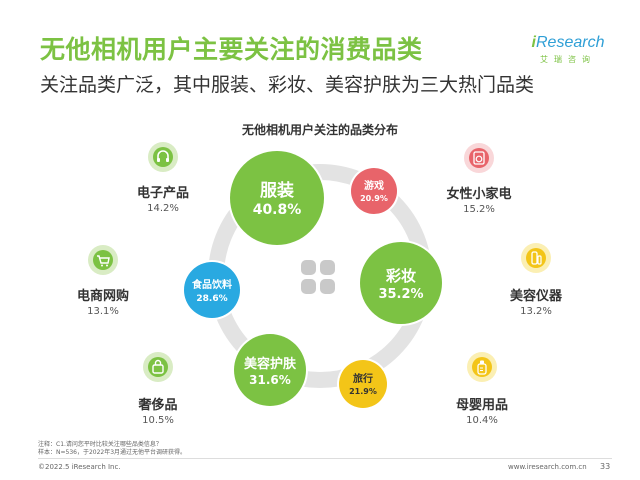 The width and height of the screenshot is (640, 480). I want to click on bubble-travel: 旅行 21.9%, so click(363, 384).